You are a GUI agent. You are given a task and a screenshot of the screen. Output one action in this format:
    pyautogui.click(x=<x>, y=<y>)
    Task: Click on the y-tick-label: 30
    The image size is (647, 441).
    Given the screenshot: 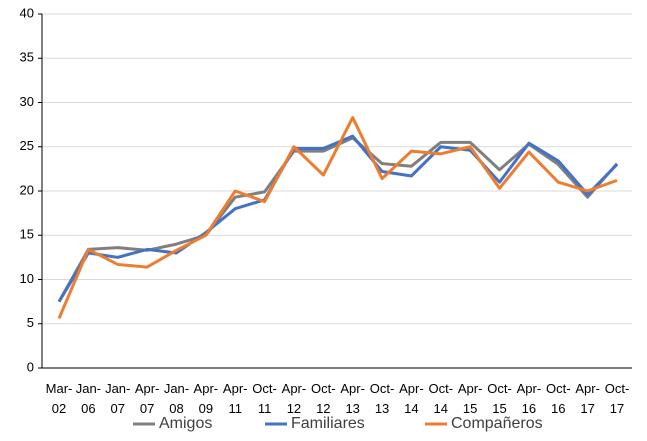 What is the action you would take?
    pyautogui.click(x=27, y=101)
    